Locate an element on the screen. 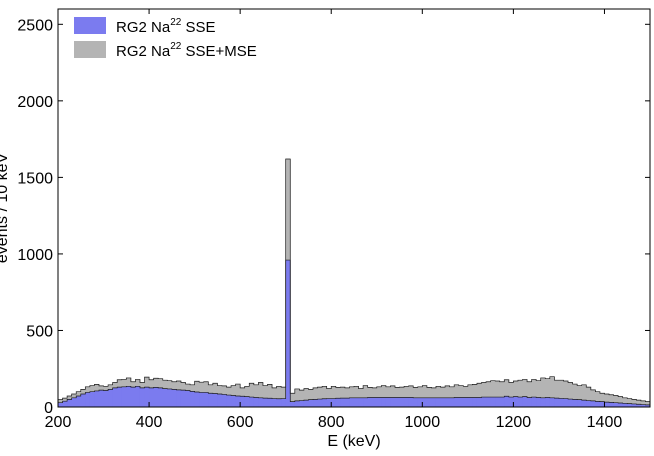  legend-swatch-sse is located at coordinates (90, 25).